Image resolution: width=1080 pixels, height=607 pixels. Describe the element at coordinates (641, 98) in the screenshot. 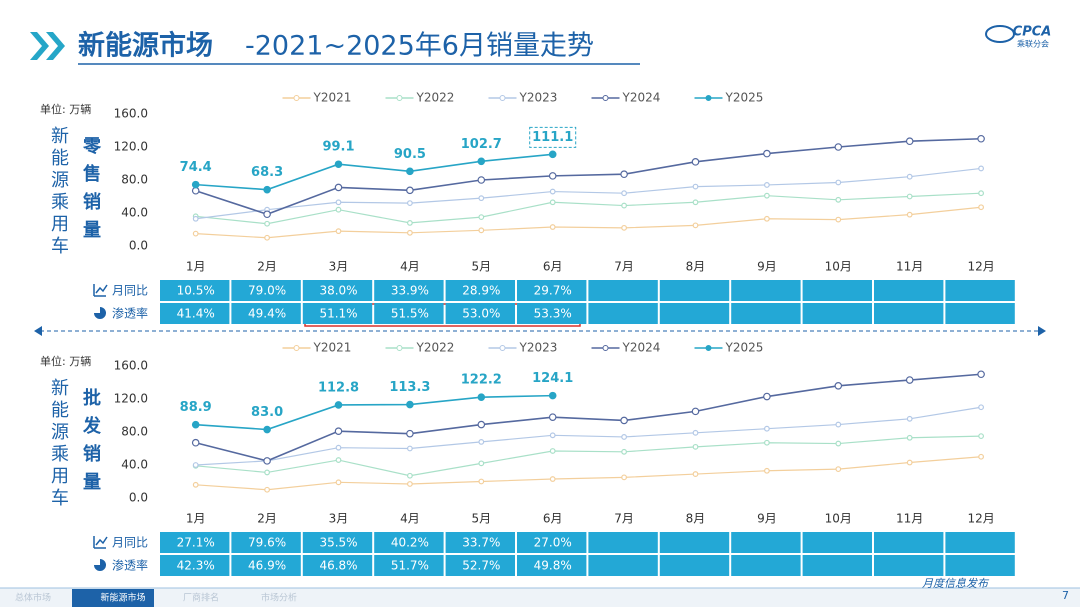

I see `legend-label: Y2024` at that location.